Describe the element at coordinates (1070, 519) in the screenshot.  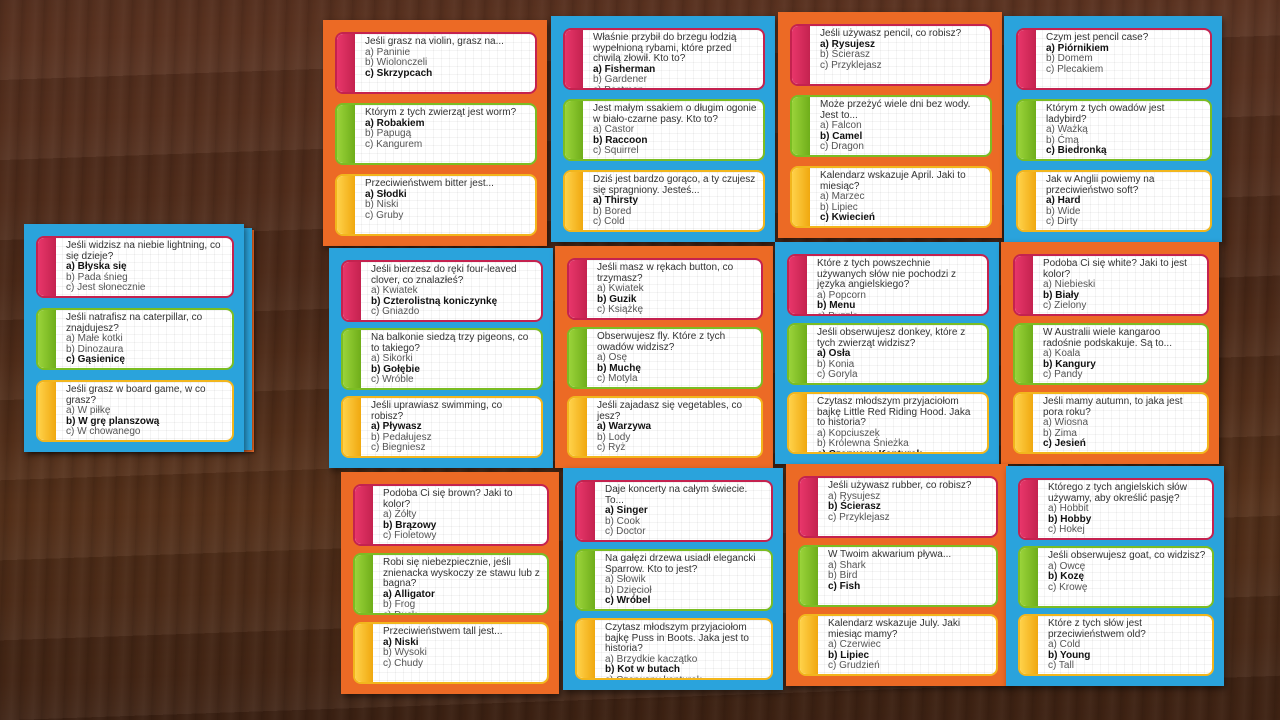
I see `correct-answer: b) Hobby` at that location.